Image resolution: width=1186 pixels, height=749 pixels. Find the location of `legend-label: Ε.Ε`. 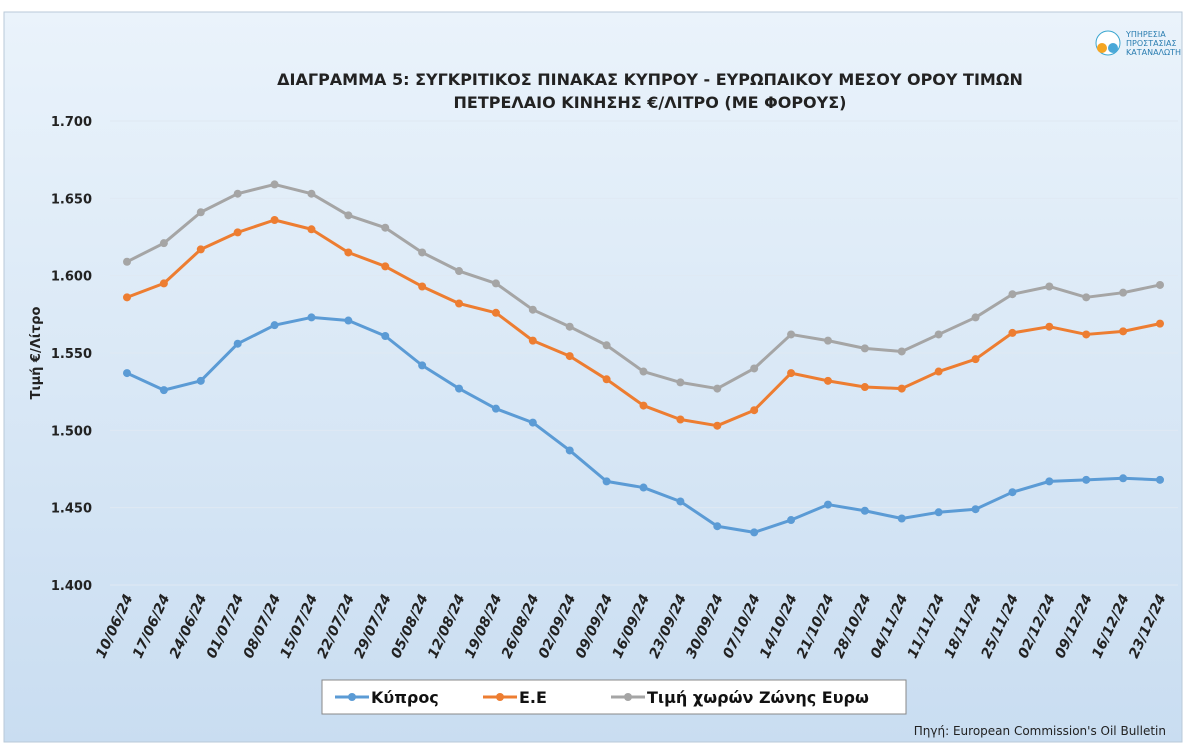

legend-label: Ε.Ε is located at coordinates (533, 697).